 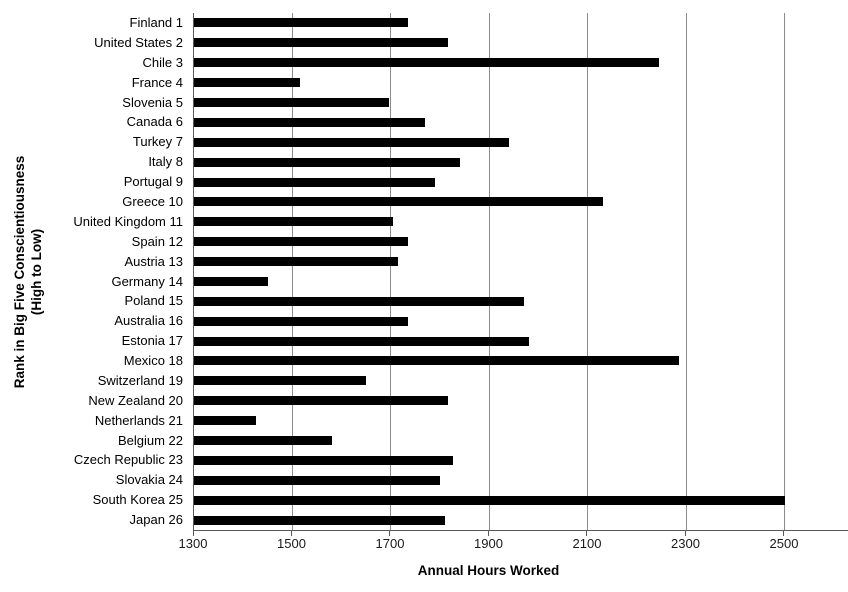 What do you see at coordinates (148, 321) in the screenshot?
I see `category-label: Australia 16` at bounding box center [148, 321].